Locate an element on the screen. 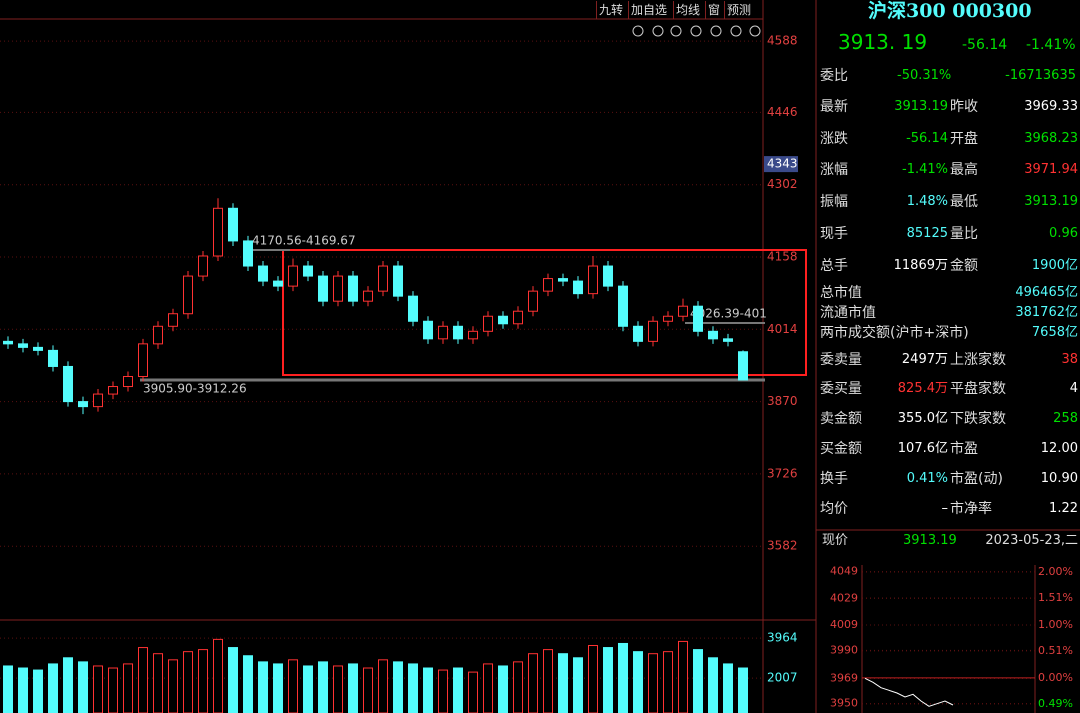 The image size is (1080, 713). stat-value: 12.00 is located at coordinates (1059, 448).